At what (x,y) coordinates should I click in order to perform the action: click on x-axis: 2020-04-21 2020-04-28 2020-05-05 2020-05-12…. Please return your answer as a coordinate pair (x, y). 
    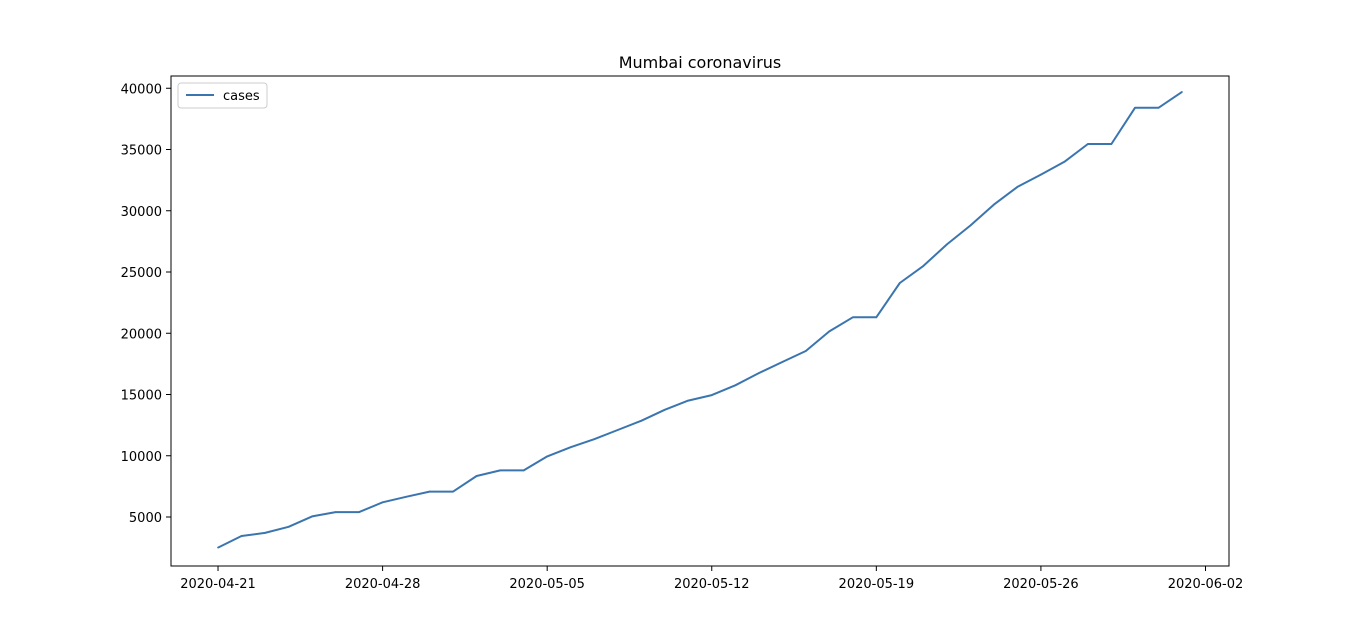
    Looking at the image, I should click on (711, 579).